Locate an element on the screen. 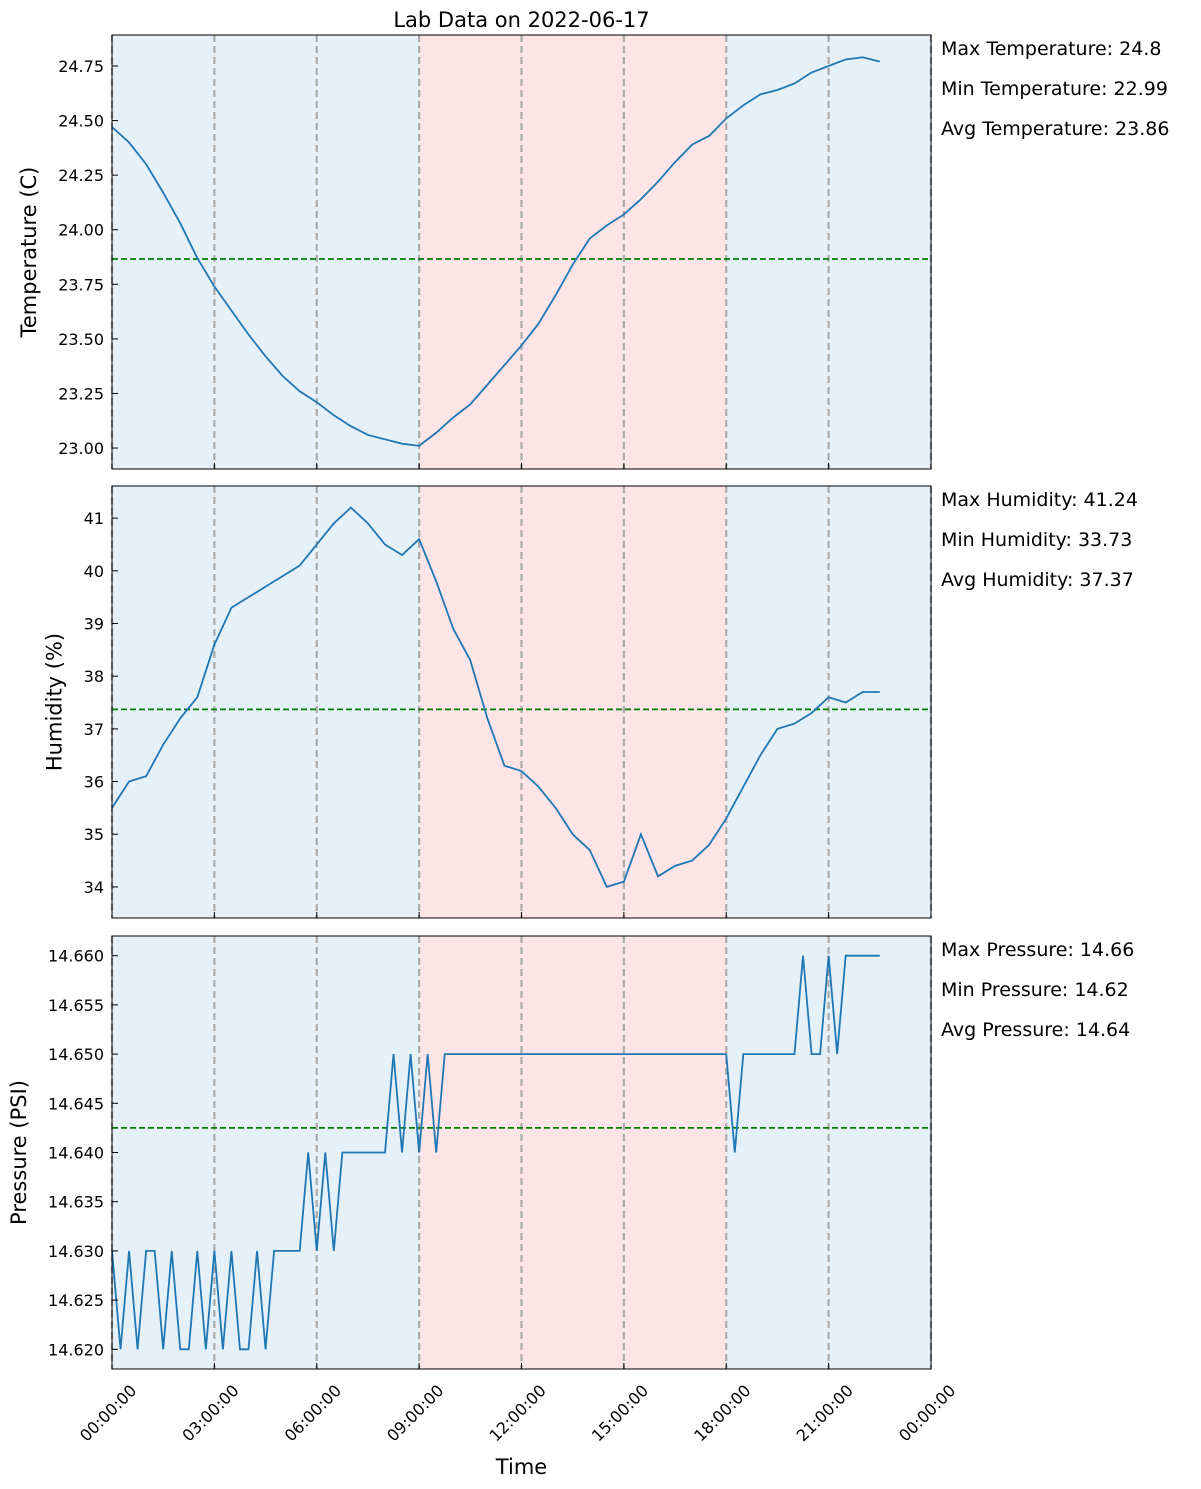 The height and width of the screenshot is (1489, 1201). x-tick-label: 15:00:00 is located at coordinates (620, 1413).